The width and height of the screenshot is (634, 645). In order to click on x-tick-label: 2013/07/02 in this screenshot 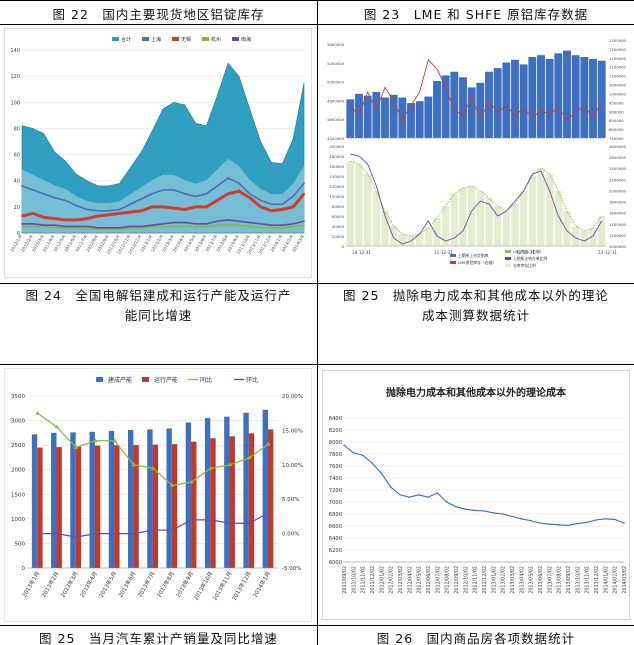, I will do `click(550, 580)`.